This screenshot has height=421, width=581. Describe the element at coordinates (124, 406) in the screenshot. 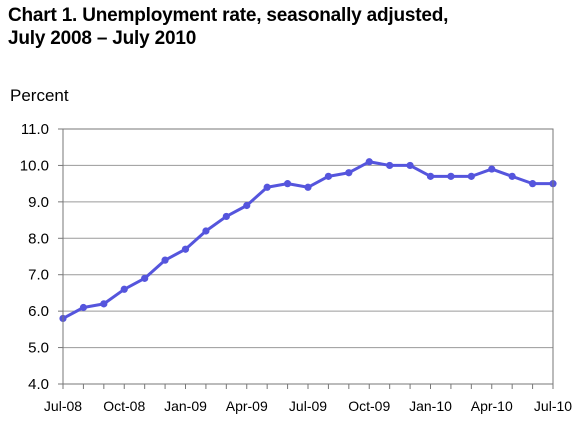

I see `x-tick-label: Oct-08` at that location.